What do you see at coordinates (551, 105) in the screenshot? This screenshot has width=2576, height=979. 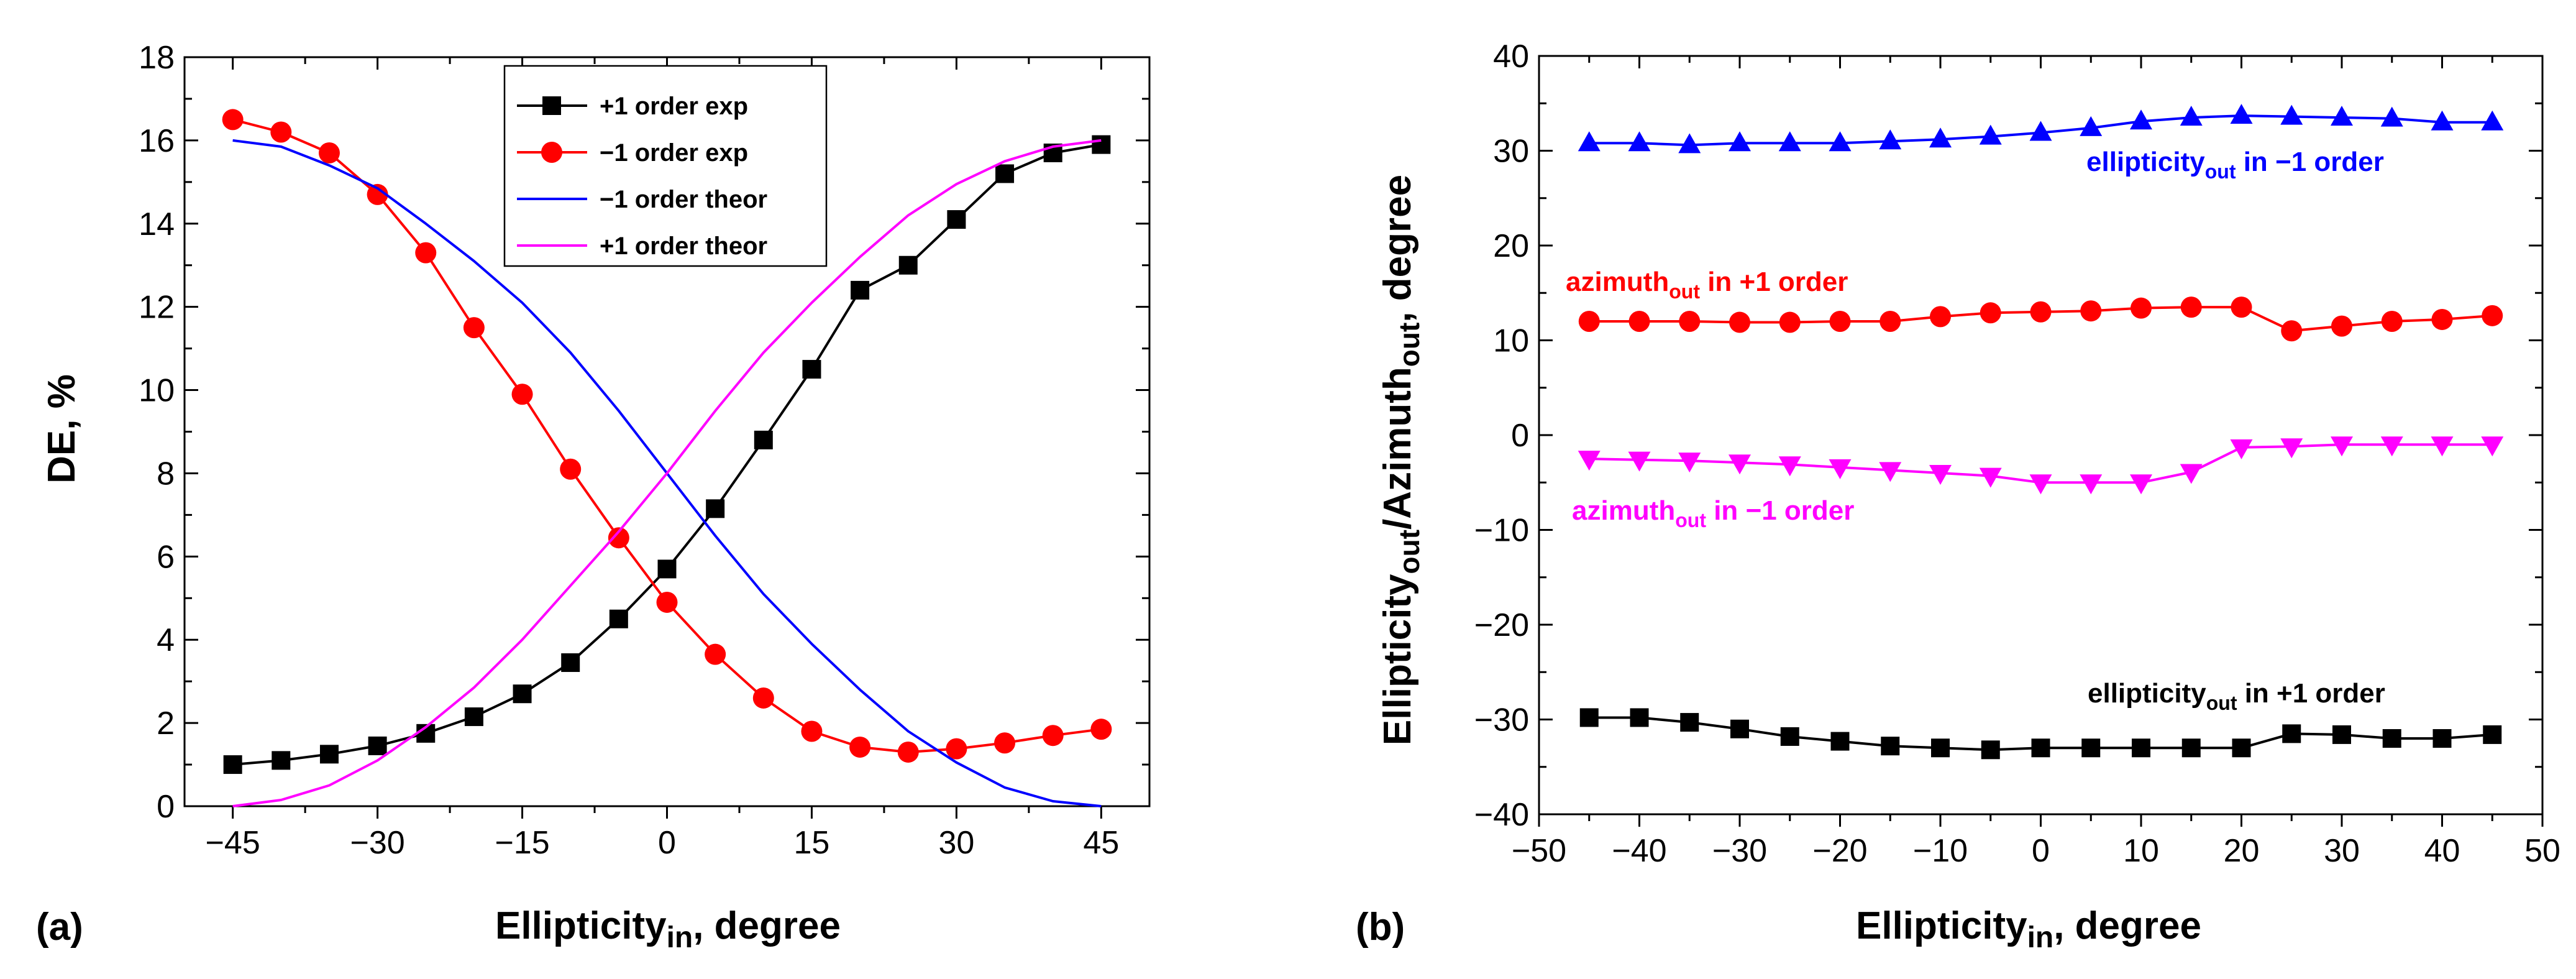 I see `chart-a-legend-swatch-marker` at bounding box center [551, 105].